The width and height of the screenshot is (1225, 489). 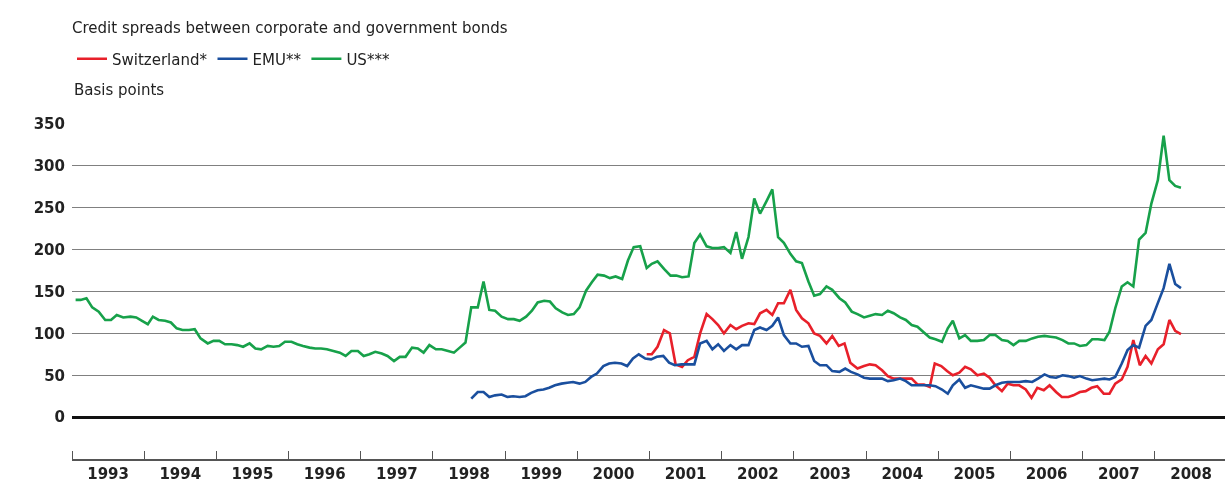 I want to click on y-tick-label: 250, so click(x=49, y=208).